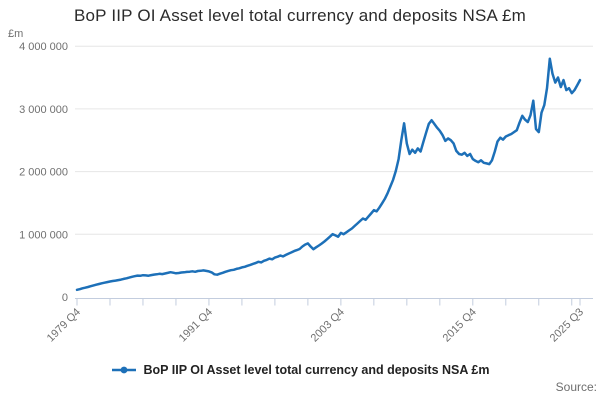 The height and width of the screenshot is (400, 600). I want to click on x-tick-label: 2015 Q4, so click(460, 325).